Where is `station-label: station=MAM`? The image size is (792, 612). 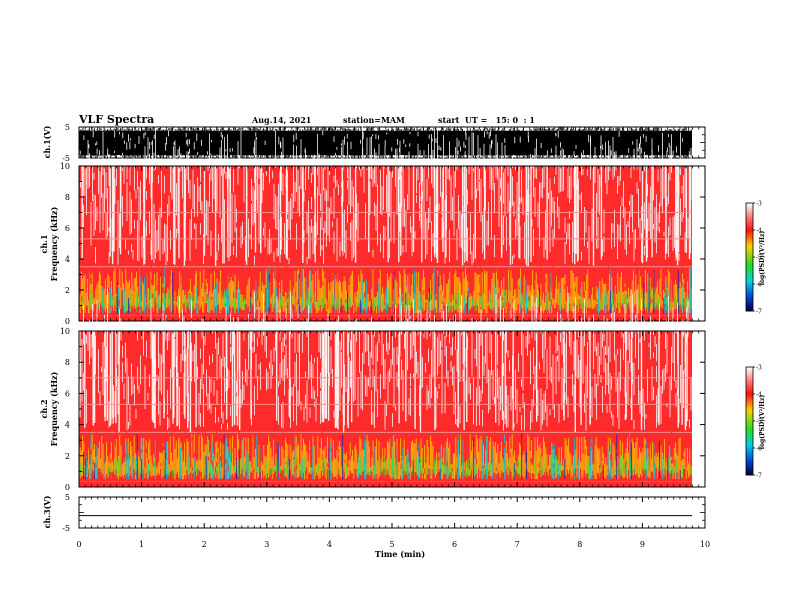
station-label: station=MAM is located at coordinates (374, 120).